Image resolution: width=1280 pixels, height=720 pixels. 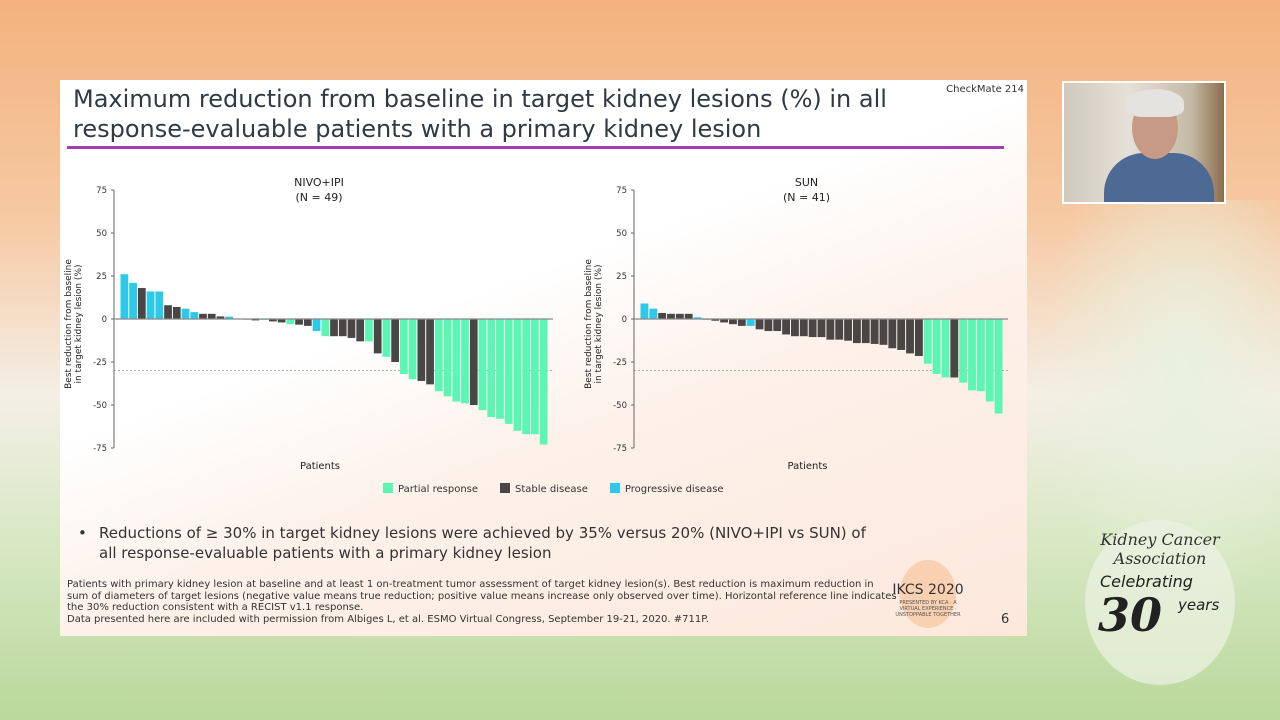 I want to click on y-tick-label: -75, so click(x=100, y=449).